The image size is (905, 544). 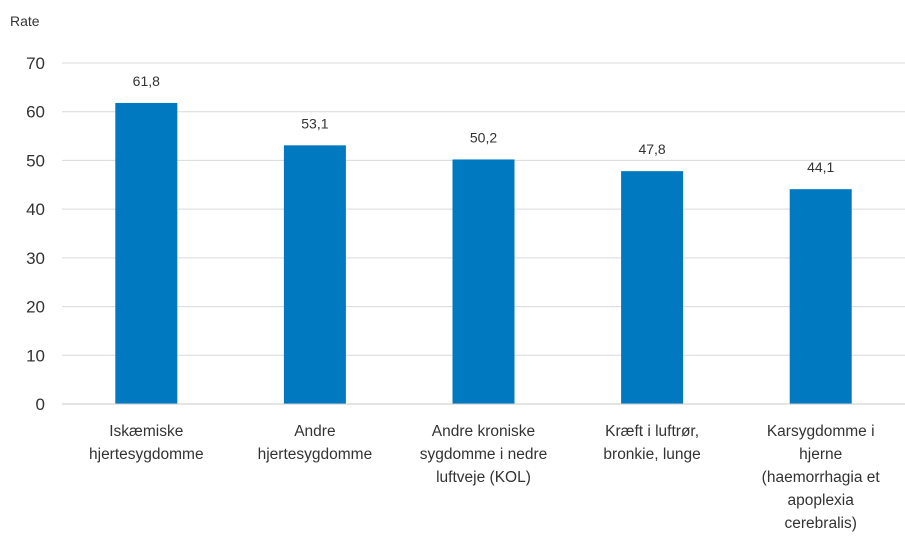 What do you see at coordinates (821, 431) in the screenshot?
I see `x-tick-label-line: Karsygdomme i` at bounding box center [821, 431].